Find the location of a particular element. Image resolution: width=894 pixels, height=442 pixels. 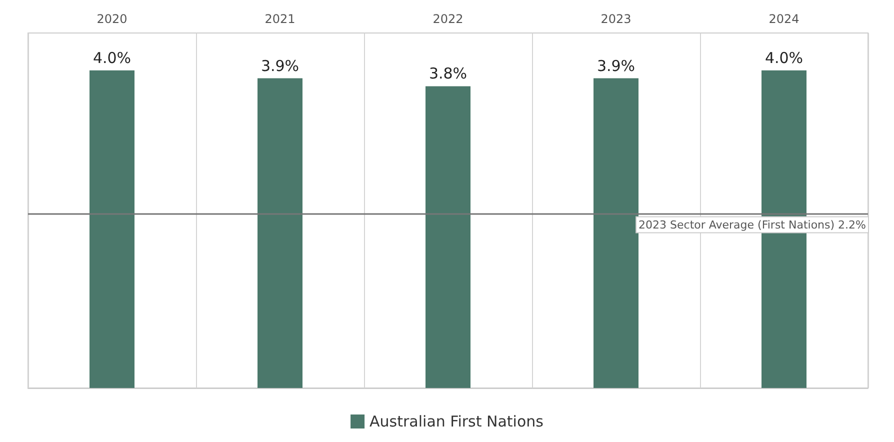

ref-line-label: 2023 Sector Average (First Nations) 2.2% is located at coordinates (752, 225).